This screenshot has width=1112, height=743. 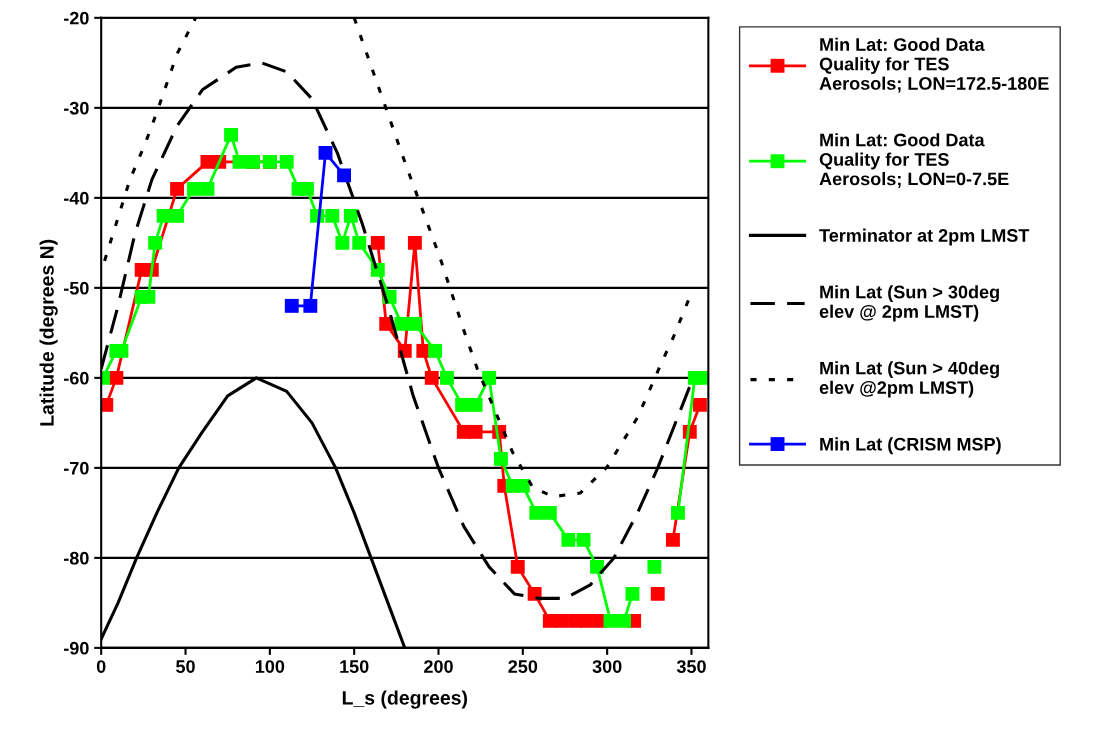 I want to click on legend-label: Min Lat: Good Data Quality for TES Aerosols; LON=172.5-180E, so click(x=934, y=65).